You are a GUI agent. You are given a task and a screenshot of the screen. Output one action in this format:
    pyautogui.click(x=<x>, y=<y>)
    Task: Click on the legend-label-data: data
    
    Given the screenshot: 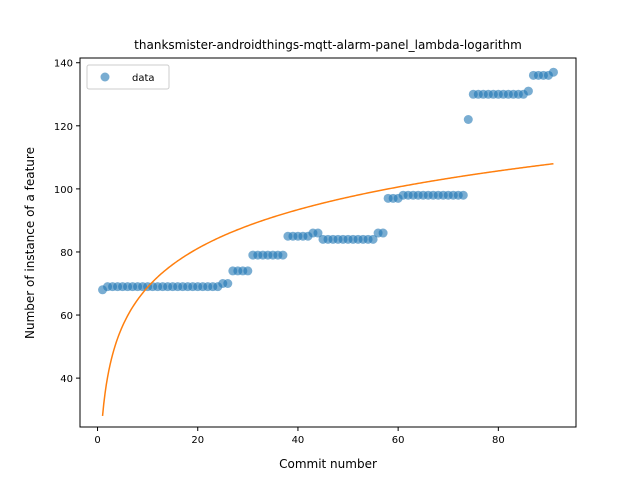 What is the action you would take?
    pyautogui.click(x=143, y=78)
    